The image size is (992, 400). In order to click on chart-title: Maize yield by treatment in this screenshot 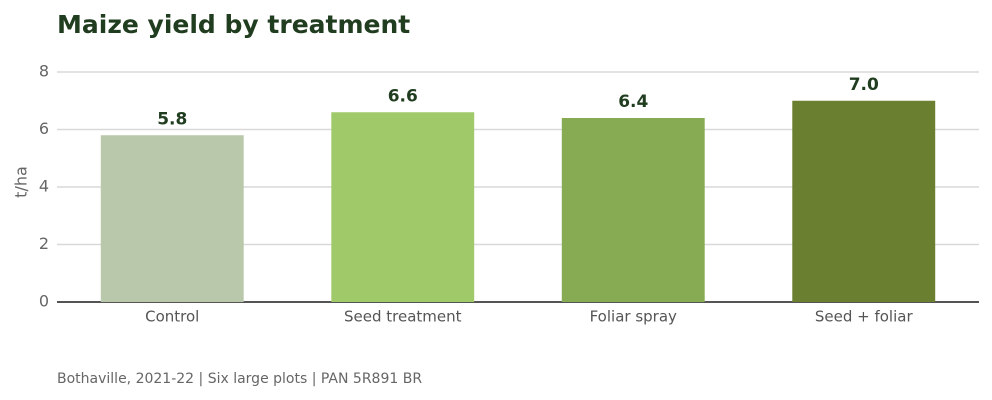, I will do `click(233, 24)`.